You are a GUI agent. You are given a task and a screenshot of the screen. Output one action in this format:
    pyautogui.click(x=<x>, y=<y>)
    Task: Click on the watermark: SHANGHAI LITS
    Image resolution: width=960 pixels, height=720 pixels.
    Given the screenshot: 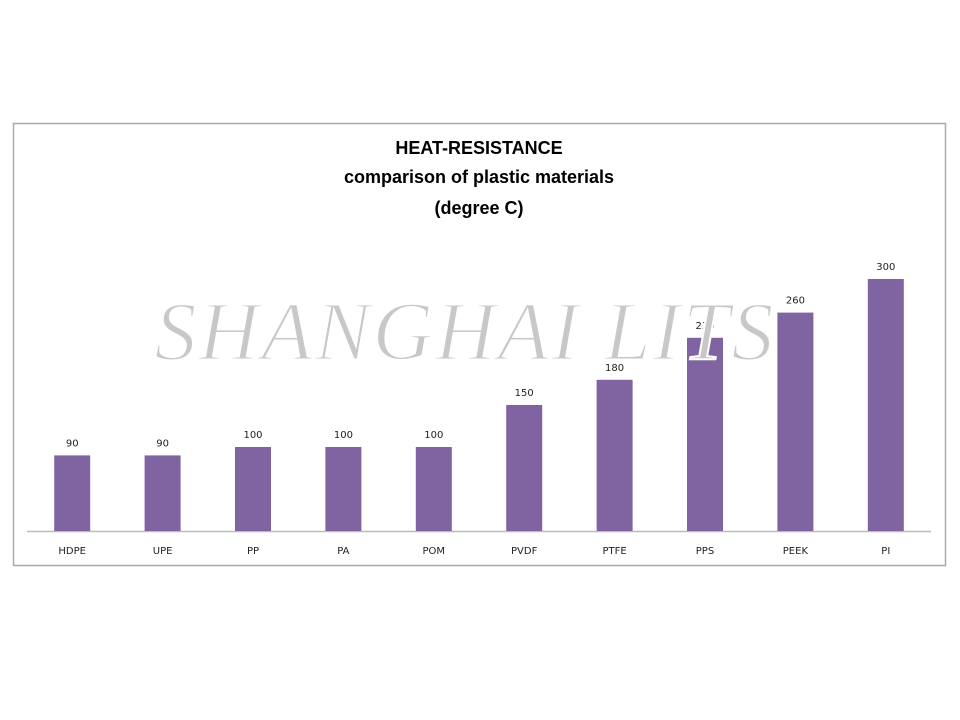 What is the action you would take?
    pyautogui.click(x=464, y=331)
    